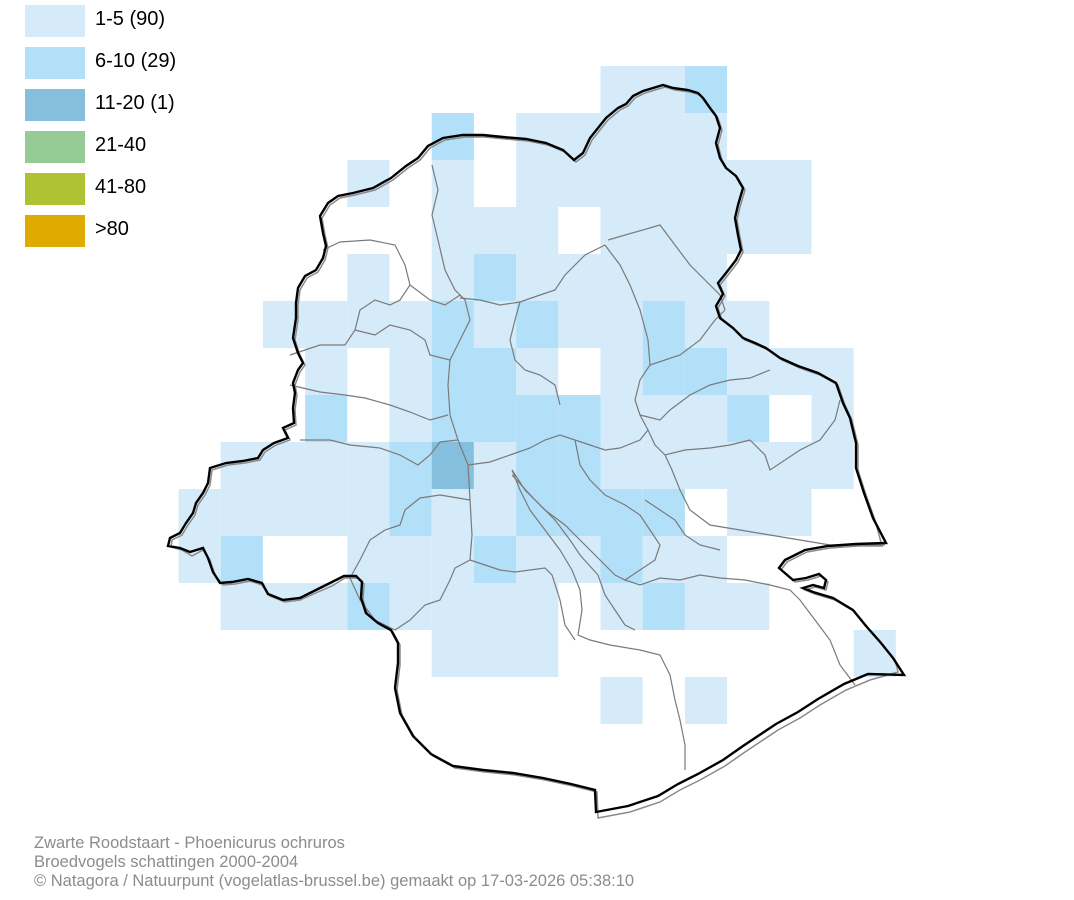  Describe the element at coordinates (166, 862) in the screenshot. I see `caption-subtitle: Broedvogels schattingen 2000-2004` at that location.